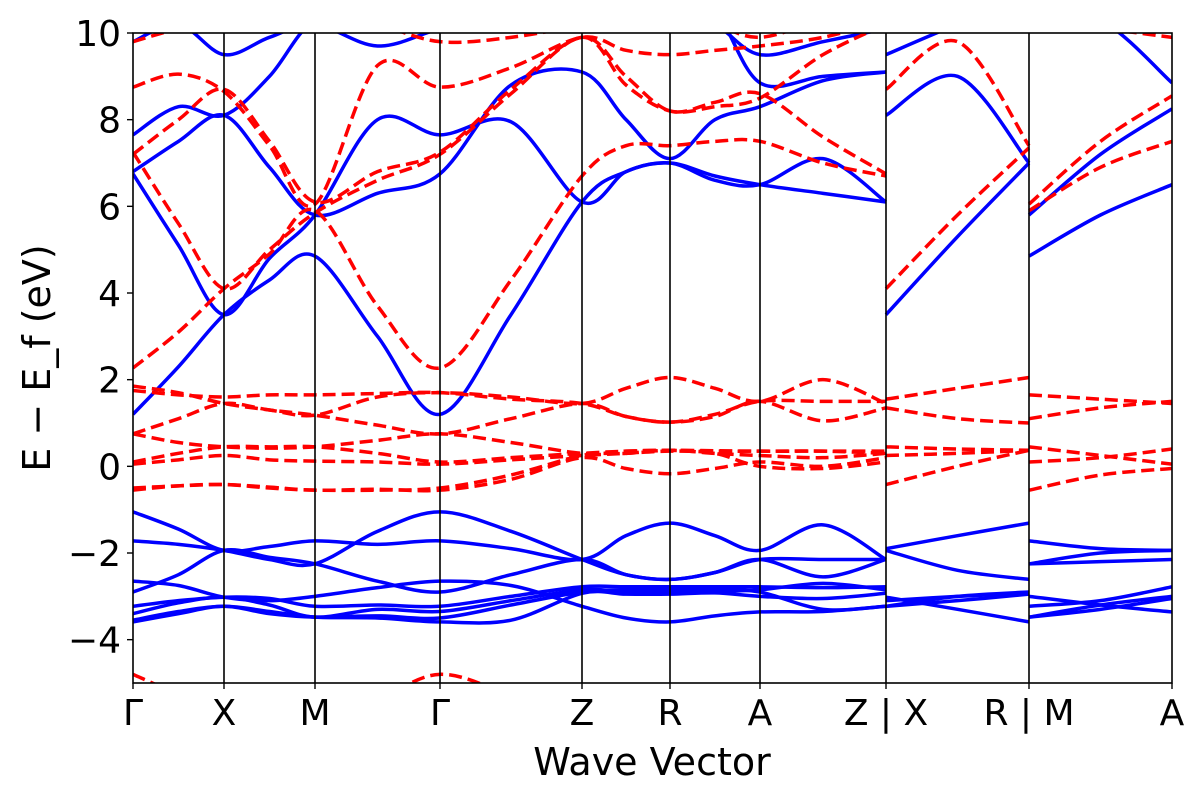  Describe the element at coordinates (94, 554) in the screenshot. I see `y-tick-label: −2` at that location.